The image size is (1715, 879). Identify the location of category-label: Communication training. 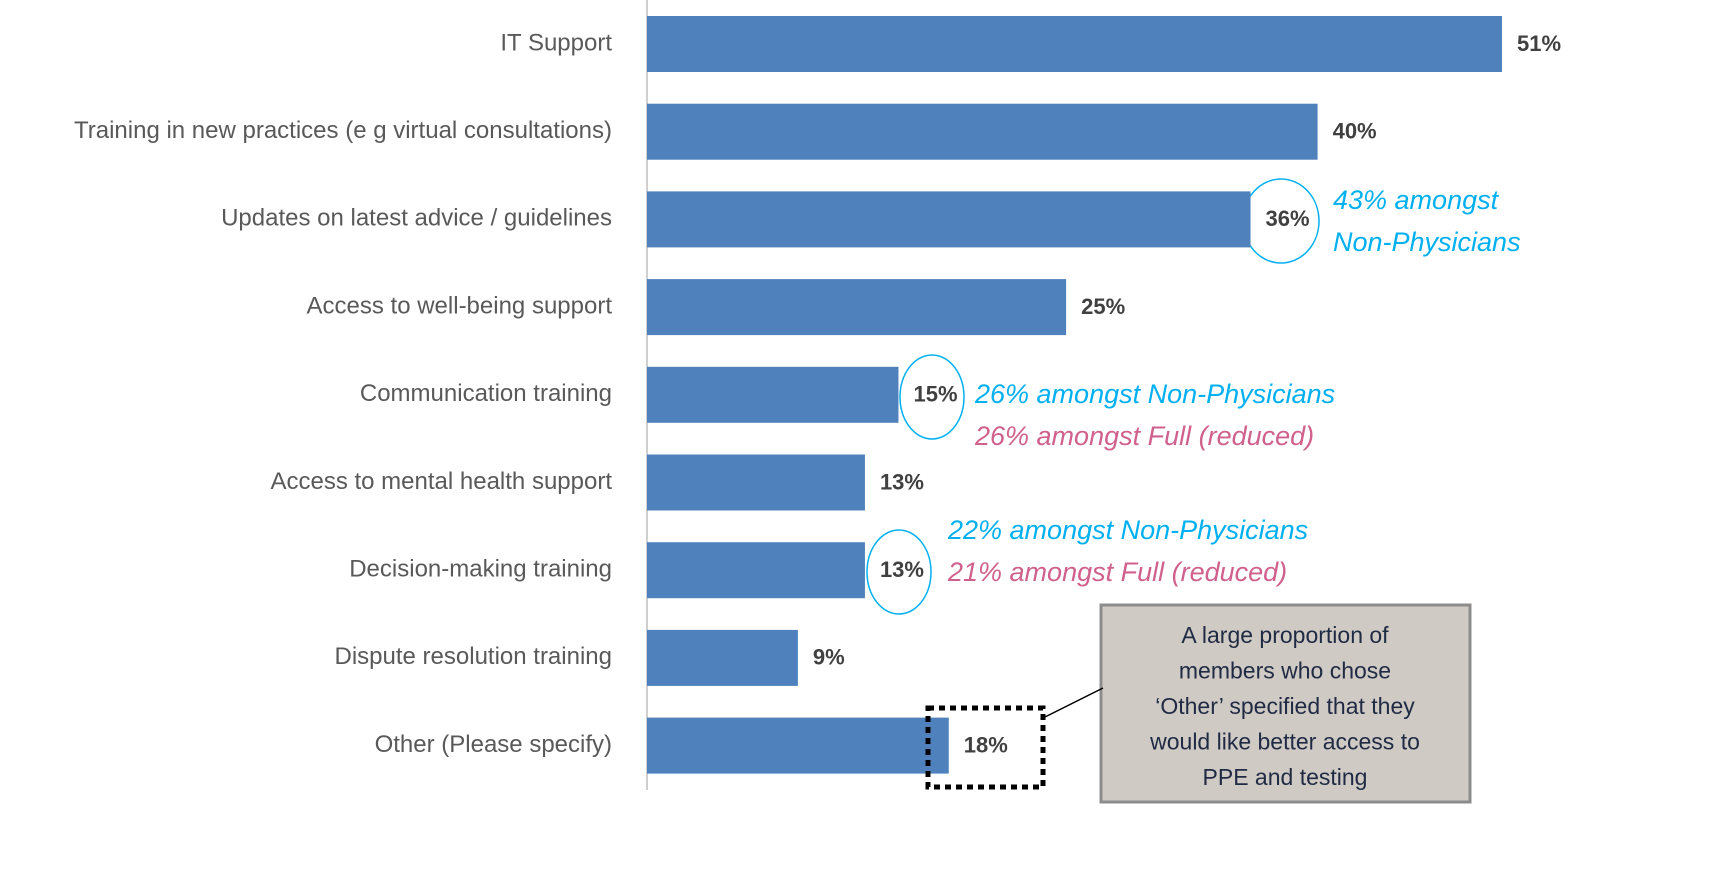
(486, 393).